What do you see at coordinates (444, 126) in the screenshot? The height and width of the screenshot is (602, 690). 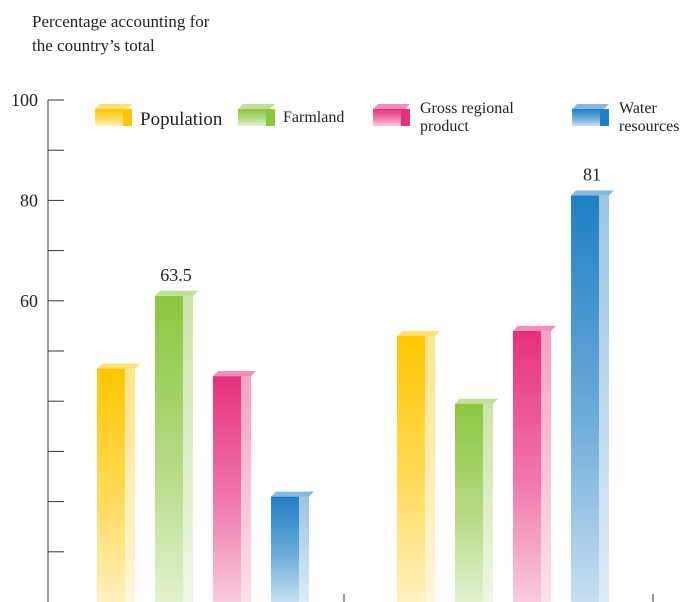 I see `legend-label: product` at bounding box center [444, 126].